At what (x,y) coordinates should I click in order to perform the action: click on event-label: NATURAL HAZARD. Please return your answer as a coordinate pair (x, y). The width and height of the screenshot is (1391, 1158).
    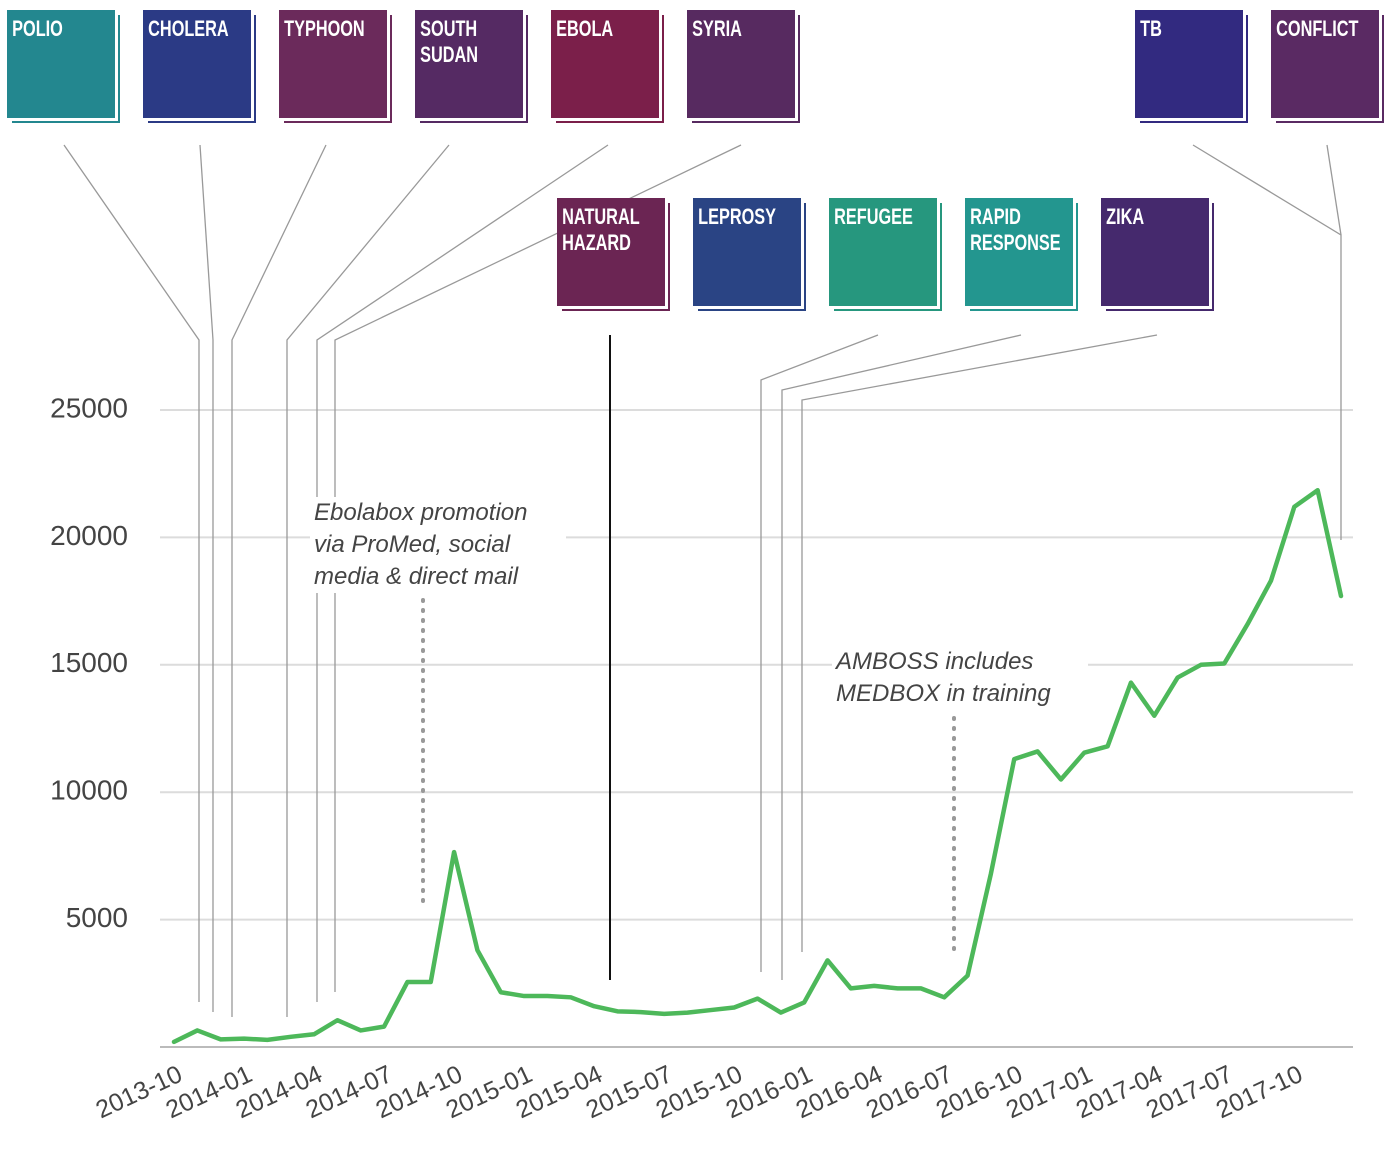
    Looking at the image, I should click on (601, 229).